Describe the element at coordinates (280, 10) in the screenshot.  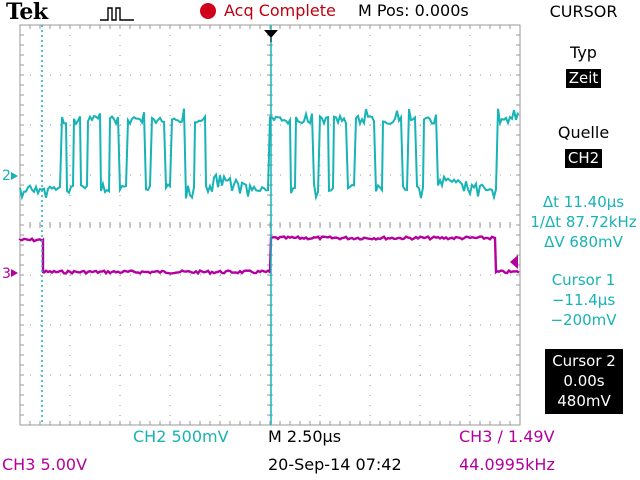
I see `acquisition-status: Acq Complete` at that location.